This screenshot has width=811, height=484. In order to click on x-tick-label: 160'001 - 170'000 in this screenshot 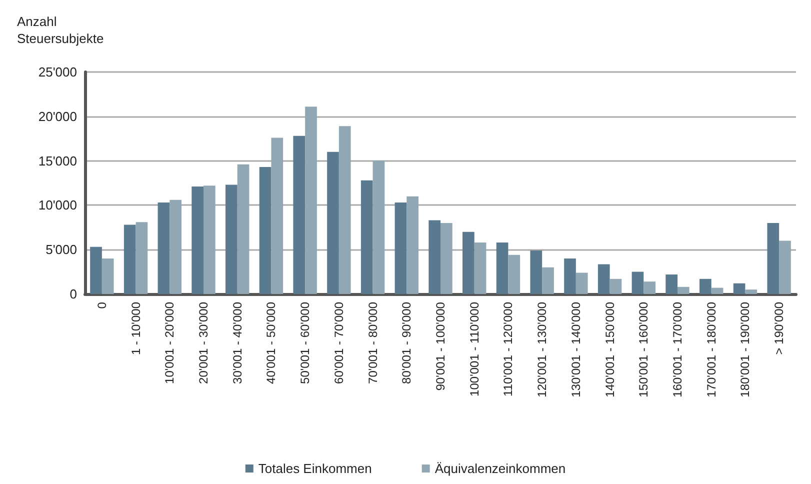, I will do `click(677, 350)`.